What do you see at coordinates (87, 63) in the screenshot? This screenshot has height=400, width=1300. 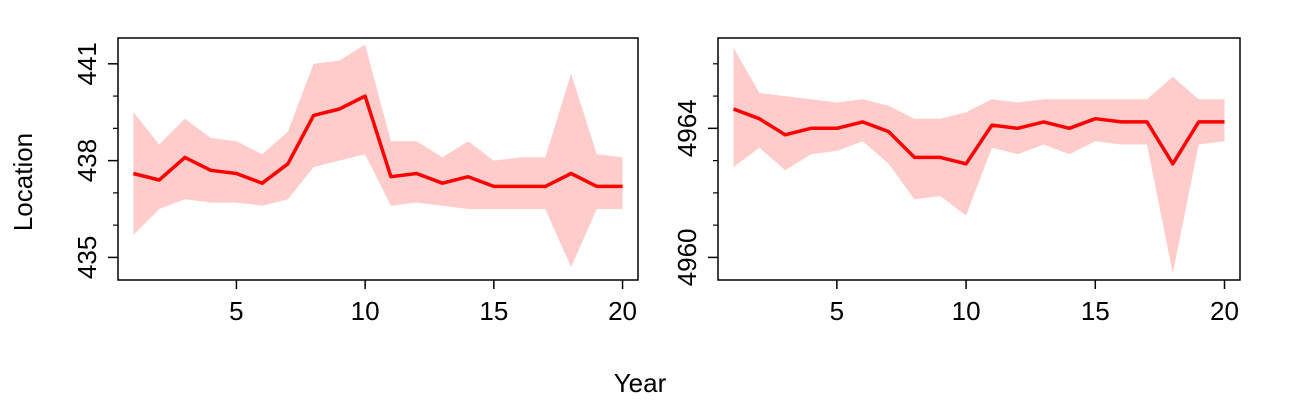 I see `y-tick-label: 441` at bounding box center [87, 63].